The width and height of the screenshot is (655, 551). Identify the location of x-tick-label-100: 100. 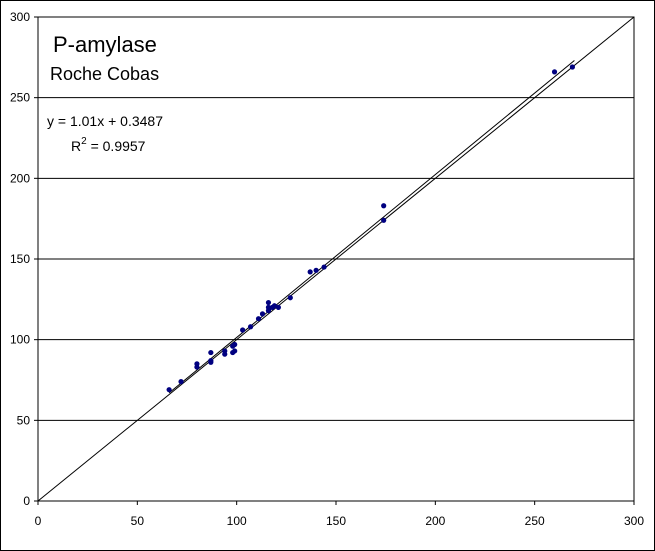
(237, 521).